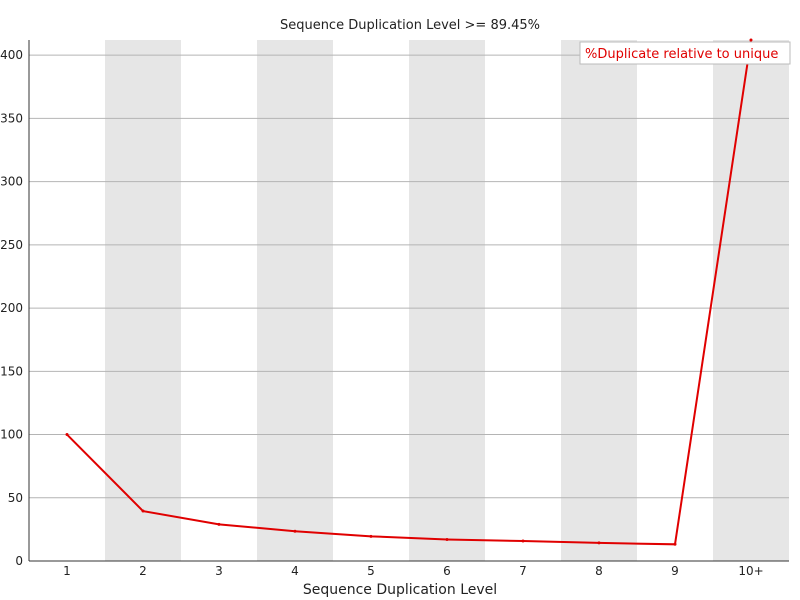 This screenshot has width=800, height=600. What do you see at coordinates (67, 571) in the screenshot?
I see `x-tick-1: 1` at bounding box center [67, 571].